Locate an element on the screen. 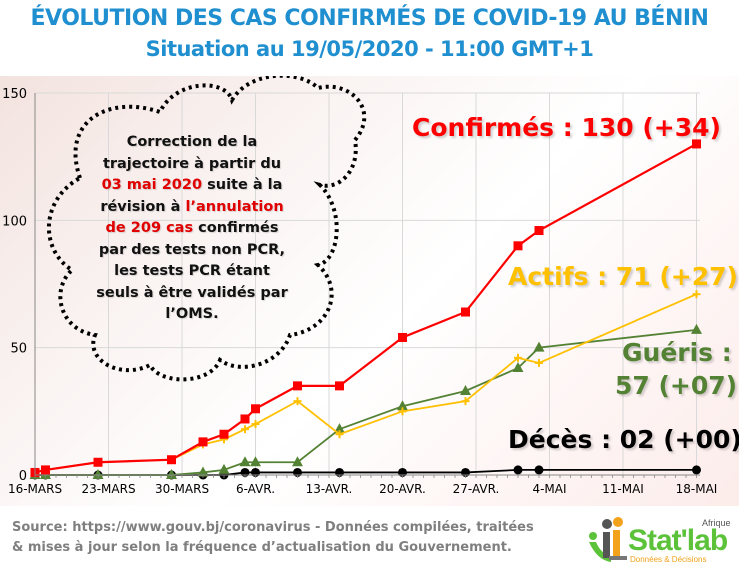  svg-text: 6-AVR. is located at coordinates (255, 489).